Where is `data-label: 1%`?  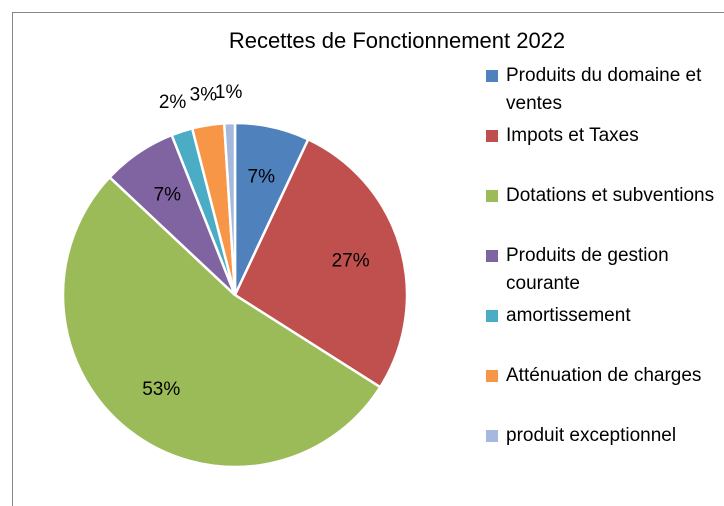
data-label: 1% is located at coordinates (229, 92).